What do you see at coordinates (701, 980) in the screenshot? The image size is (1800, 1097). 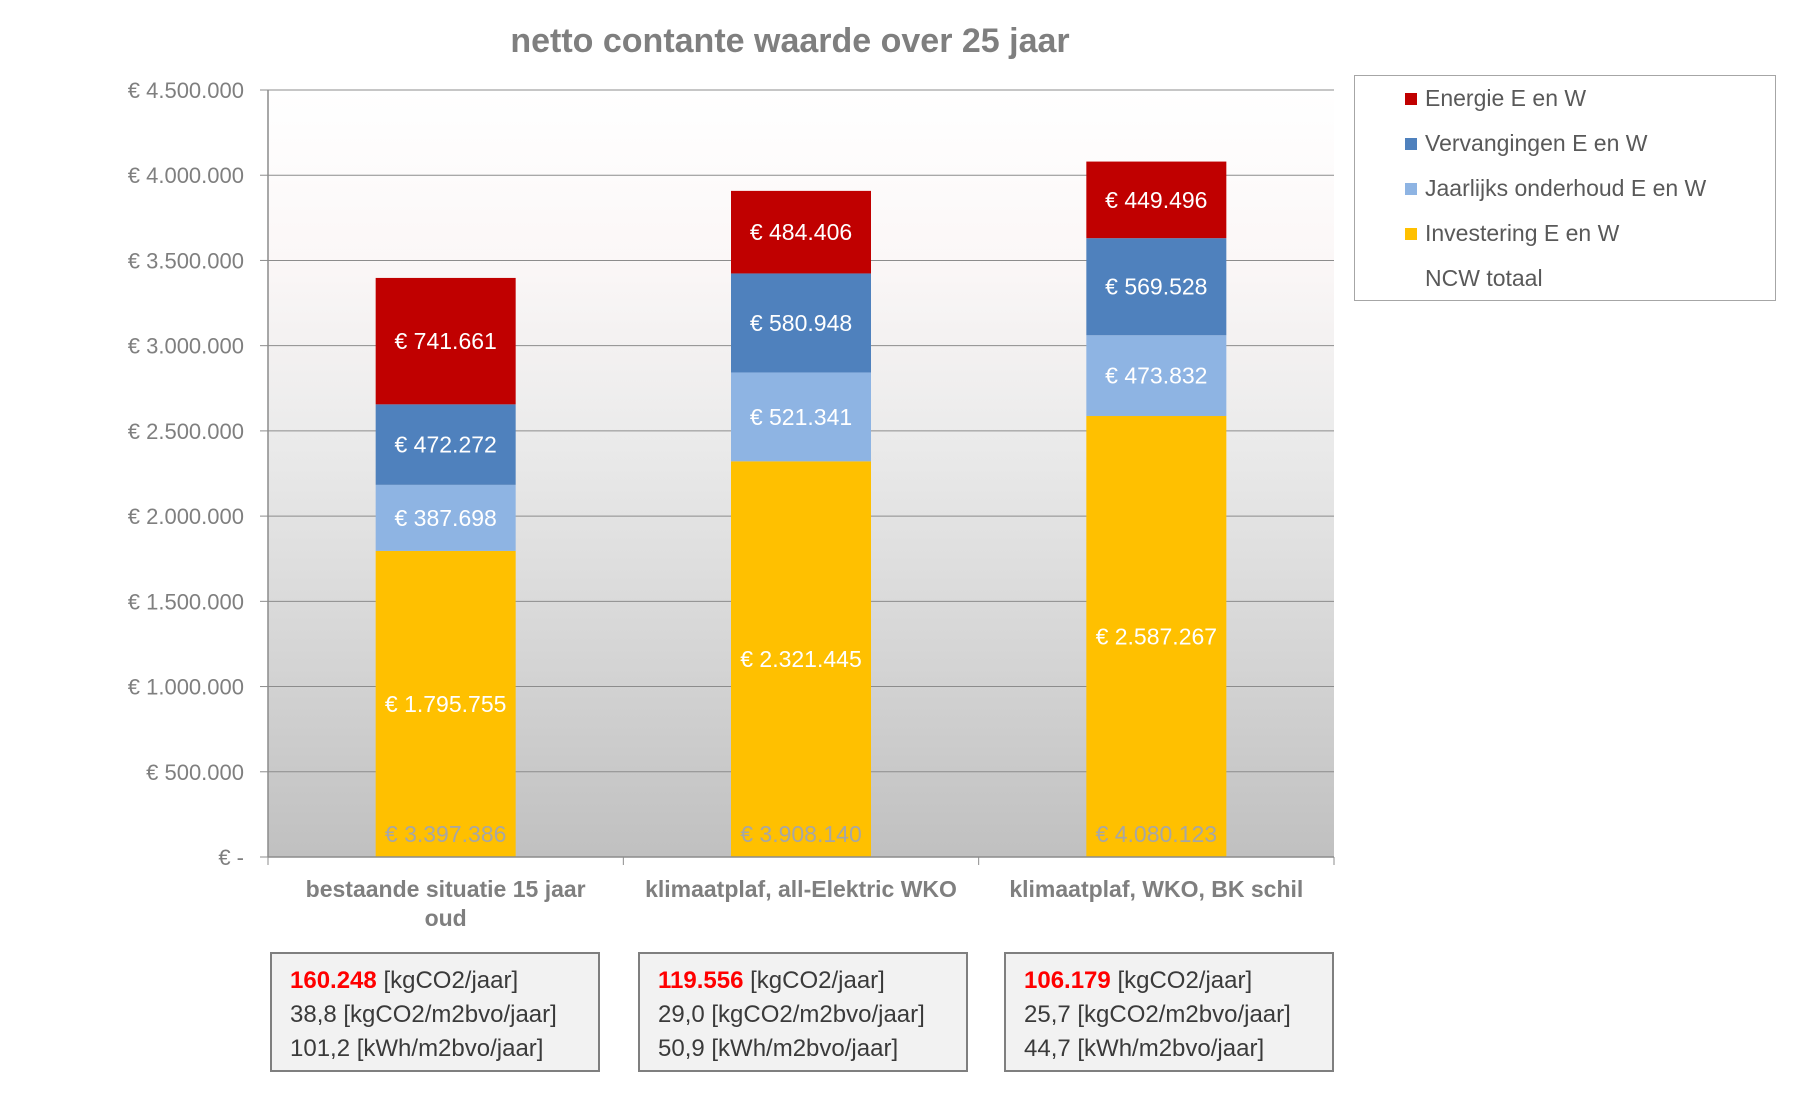 I see `co2-total-value: 119.556` at bounding box center [701, 980].